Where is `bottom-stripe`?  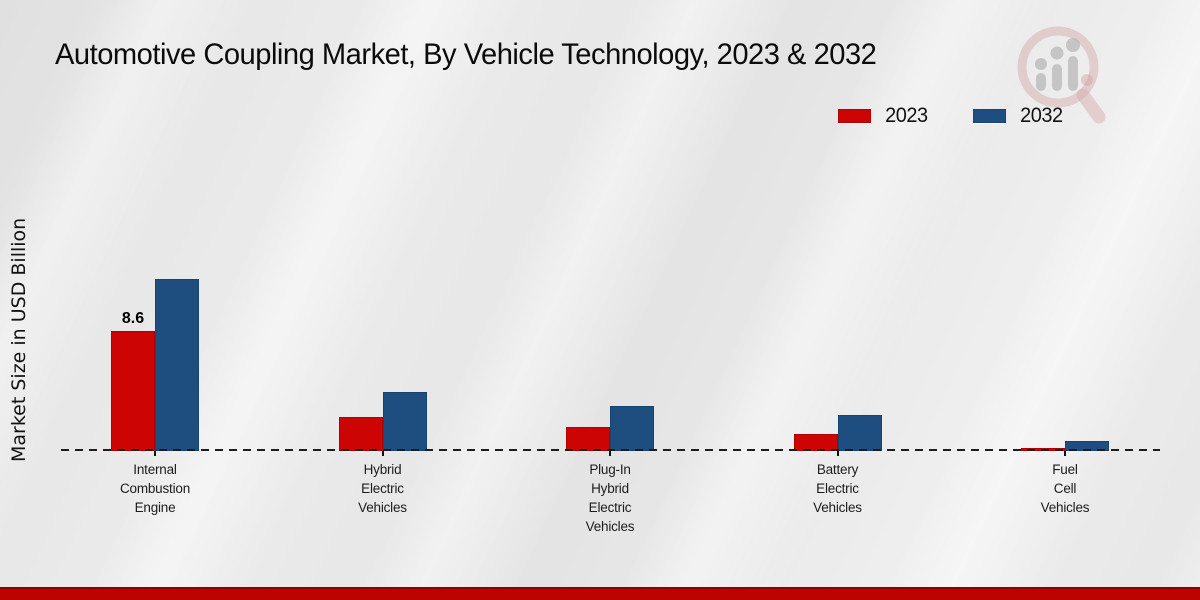 bottom-stripe is located at coordinates (600, 593).